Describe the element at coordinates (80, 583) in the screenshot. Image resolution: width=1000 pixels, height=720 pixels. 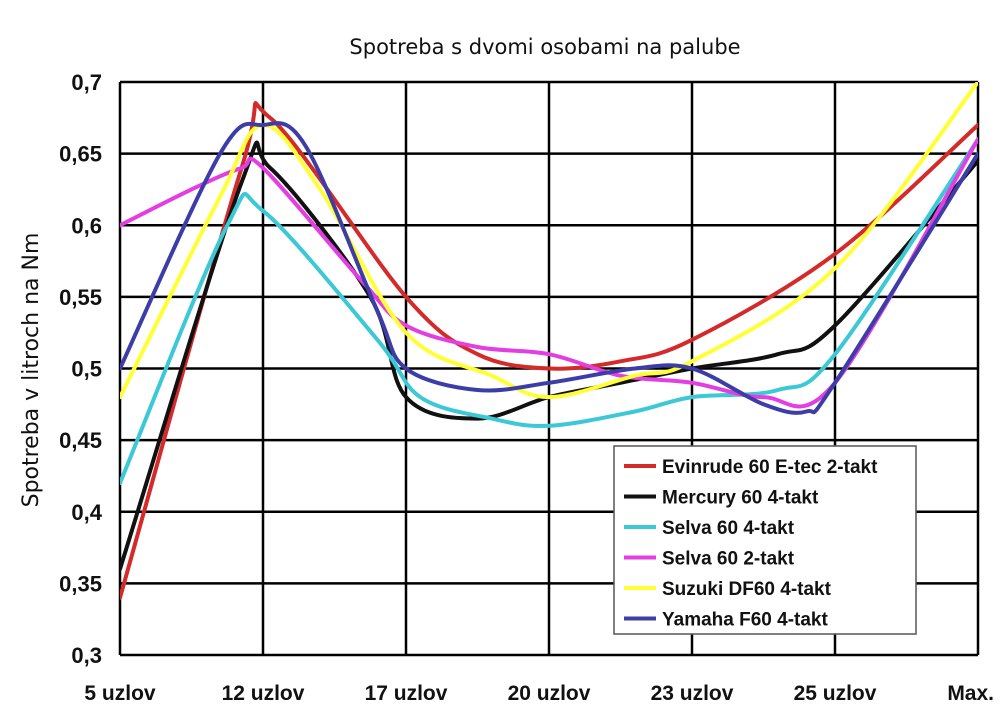
I see `y-tick-label: 0,35` at that location.